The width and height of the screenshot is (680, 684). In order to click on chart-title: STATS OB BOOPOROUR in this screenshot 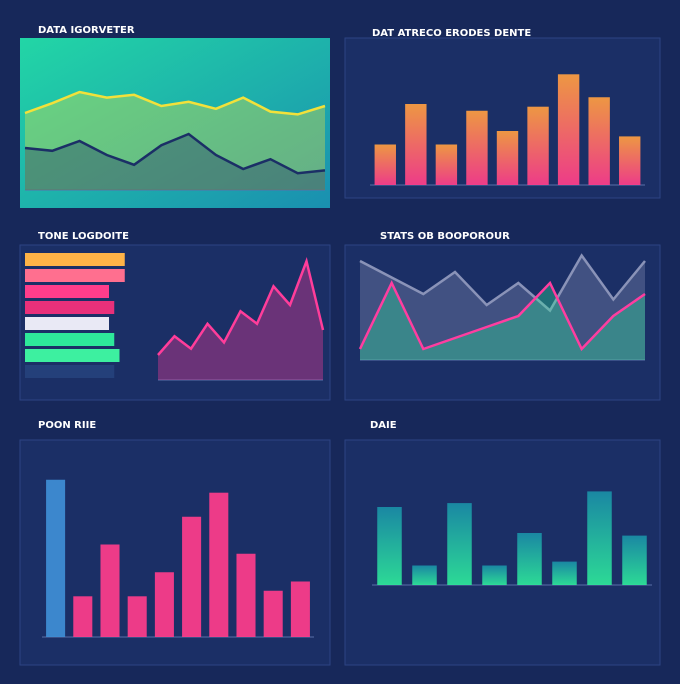, I will do `click(445, 236)`.